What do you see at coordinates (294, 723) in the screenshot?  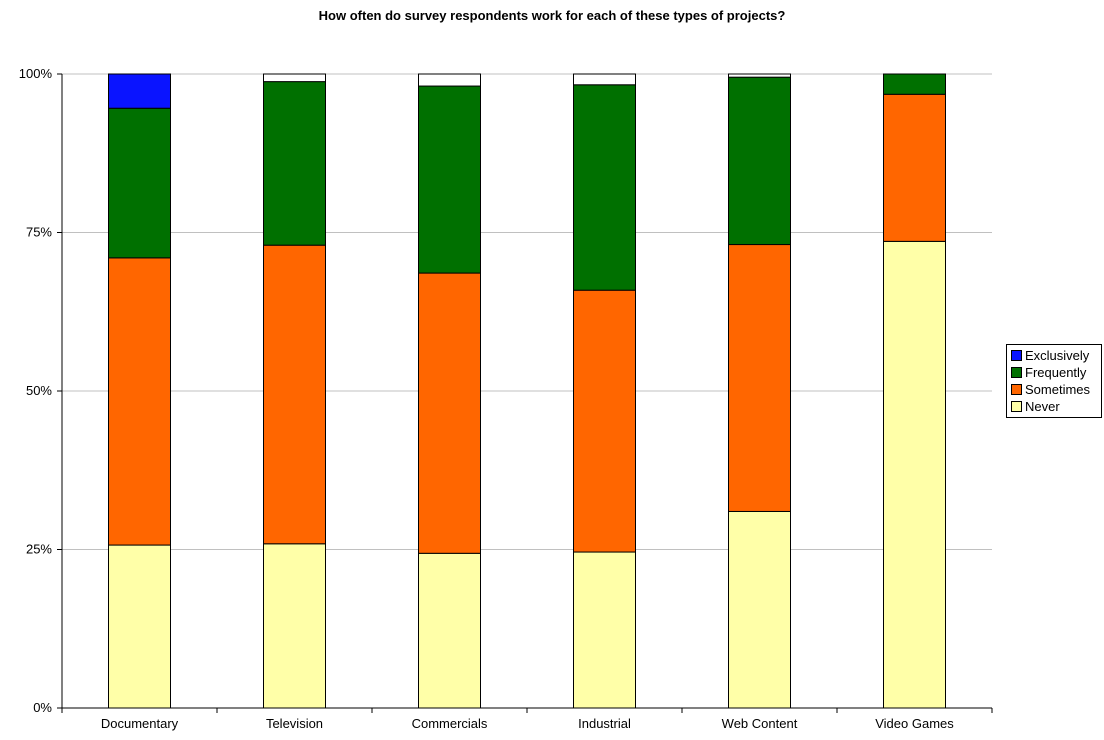 I see `x-tick-label: Television` at bounding box center [294, 723].